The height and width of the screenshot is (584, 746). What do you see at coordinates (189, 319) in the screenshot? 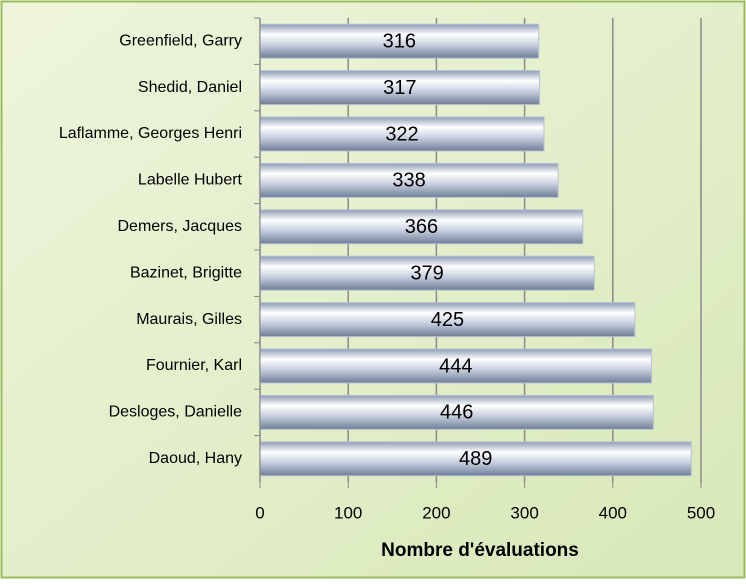
I see `y-tick-label: Maurais, Gilles` at bounding box center [189, 319].